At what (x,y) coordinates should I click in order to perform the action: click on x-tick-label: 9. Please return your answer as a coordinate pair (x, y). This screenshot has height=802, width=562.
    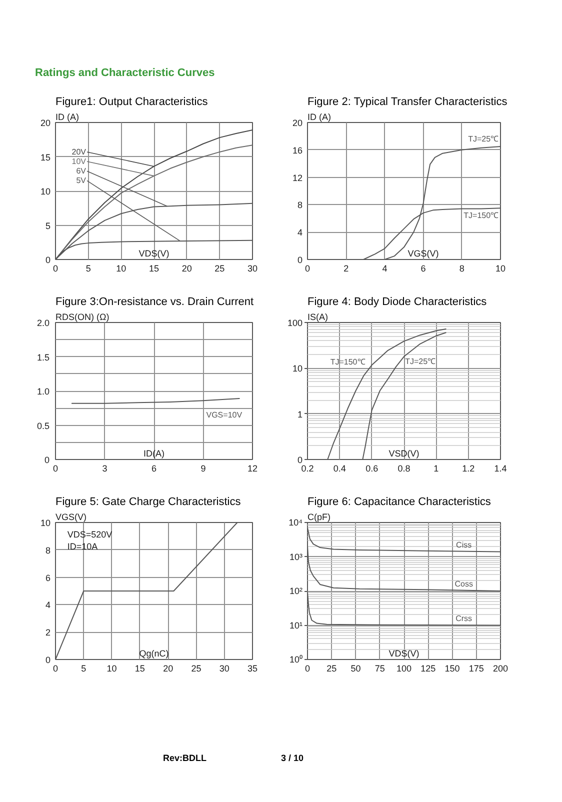
    Looking at the image, I should click on (203, 469).